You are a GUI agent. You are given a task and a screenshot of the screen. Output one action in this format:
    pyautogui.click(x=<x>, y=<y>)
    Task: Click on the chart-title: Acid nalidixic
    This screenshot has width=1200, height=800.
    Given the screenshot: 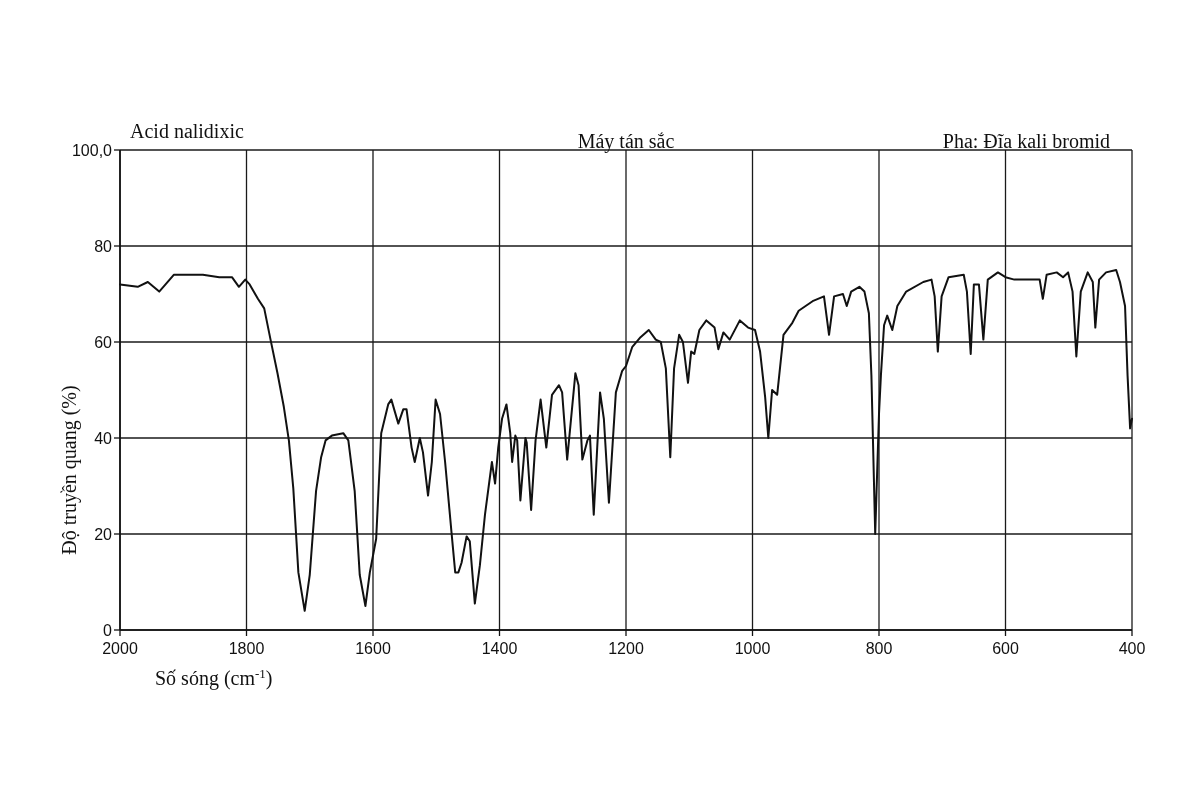 What is the action you would take?
    pyautogui.click(x=187, y=131)
    